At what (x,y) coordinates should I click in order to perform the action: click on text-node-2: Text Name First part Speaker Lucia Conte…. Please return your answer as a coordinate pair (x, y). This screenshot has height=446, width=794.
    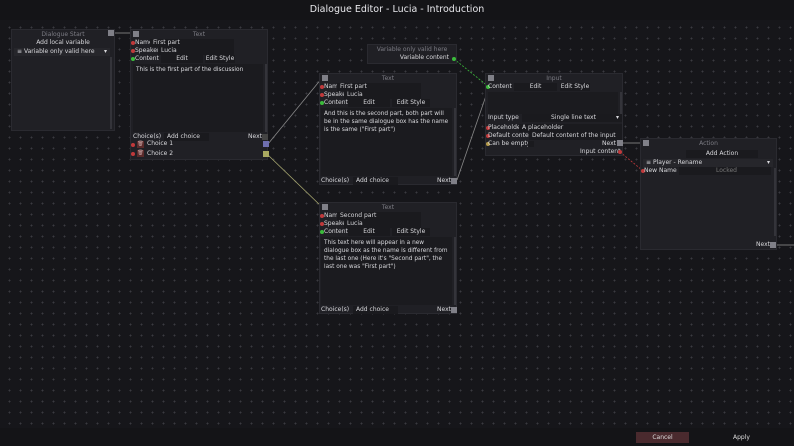
    Looking at the image, I should click on (388, 129).